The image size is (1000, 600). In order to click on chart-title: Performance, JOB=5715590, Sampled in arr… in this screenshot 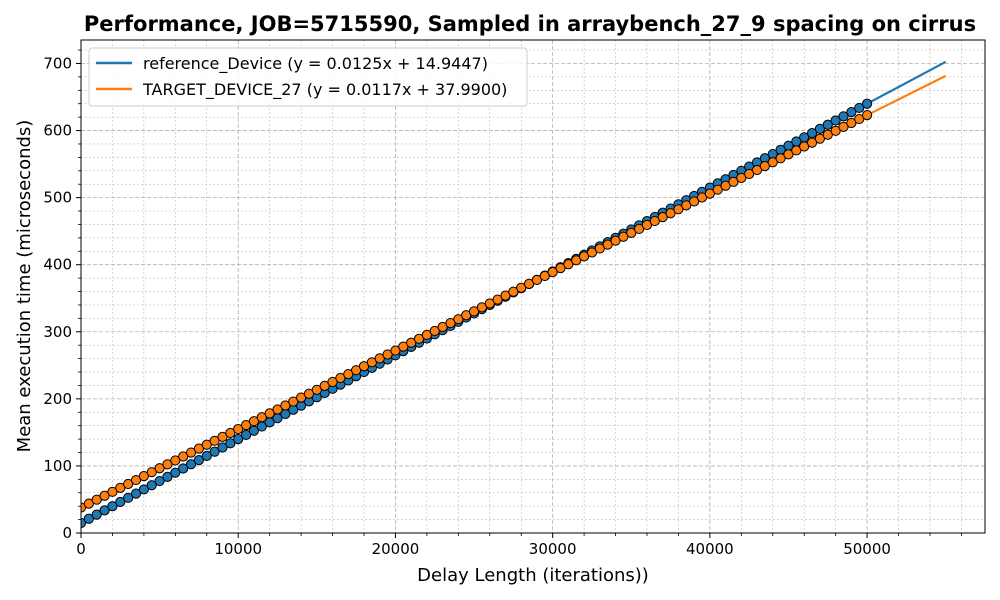, I will do `click(530, 24)`.